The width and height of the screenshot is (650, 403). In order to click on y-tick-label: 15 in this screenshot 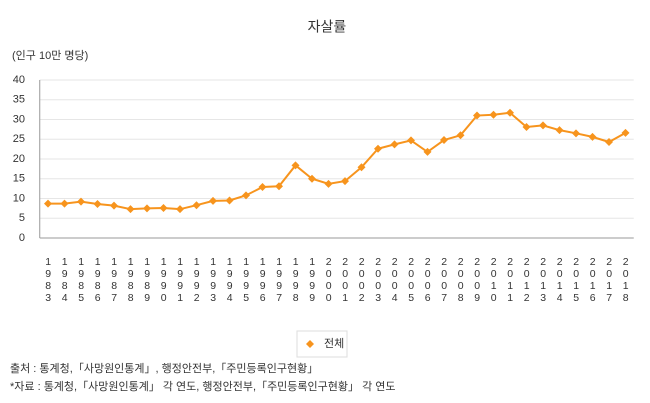, I will do `click(19, 179)`.